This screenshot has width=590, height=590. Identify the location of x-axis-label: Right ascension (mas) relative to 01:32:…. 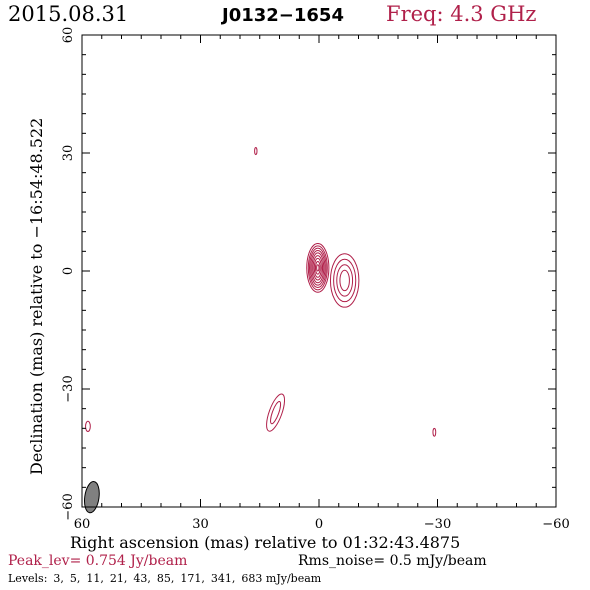
(265, 542).